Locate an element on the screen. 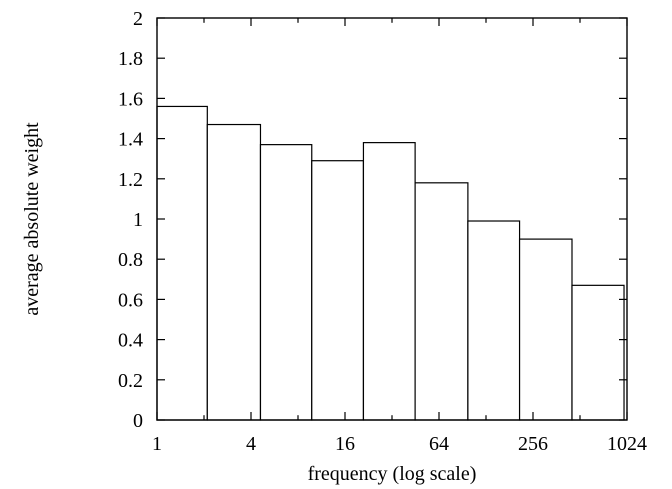 The image size is (672, 489). y-tick-label-6: 1.2 is located at coordinates (130, 180).